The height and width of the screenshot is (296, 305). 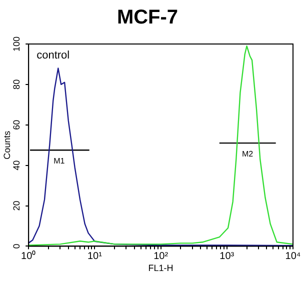 What do you see at coordinates (161, 256) in the screenshot?
I see `x-tick-label: 10²` at bounding box center [161, 256].